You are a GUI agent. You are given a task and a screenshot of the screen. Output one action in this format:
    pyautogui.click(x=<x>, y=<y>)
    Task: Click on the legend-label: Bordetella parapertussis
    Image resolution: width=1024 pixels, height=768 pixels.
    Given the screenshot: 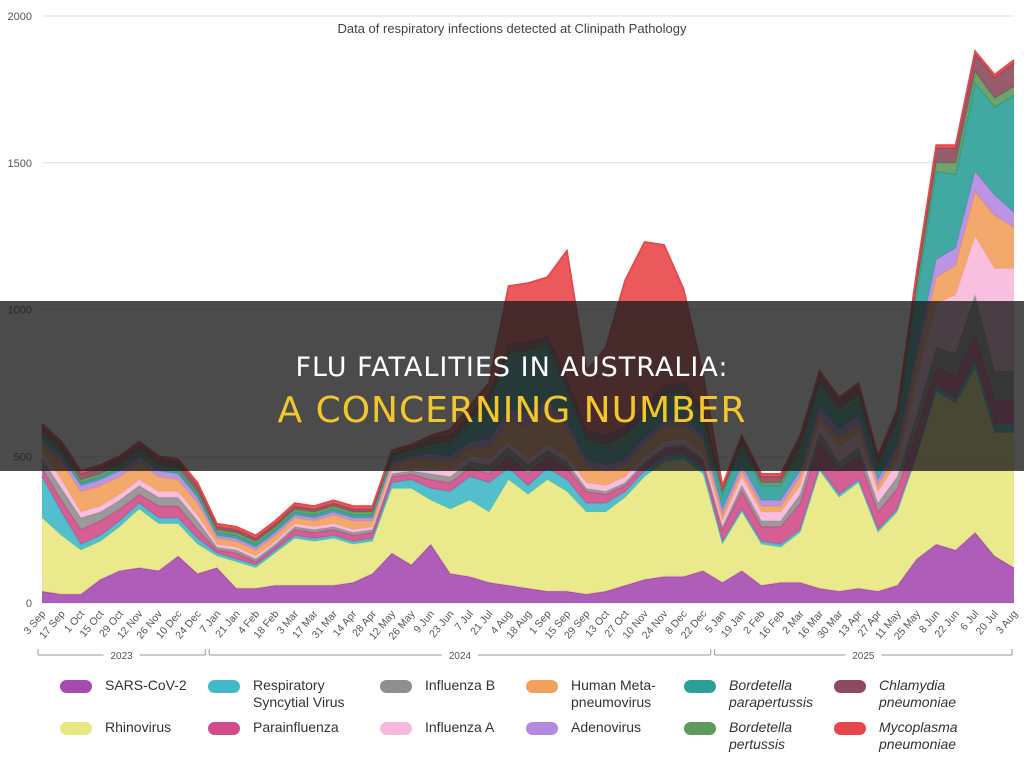 What is the action you would take?
    pyautogui.click(x=771, y=693)
    